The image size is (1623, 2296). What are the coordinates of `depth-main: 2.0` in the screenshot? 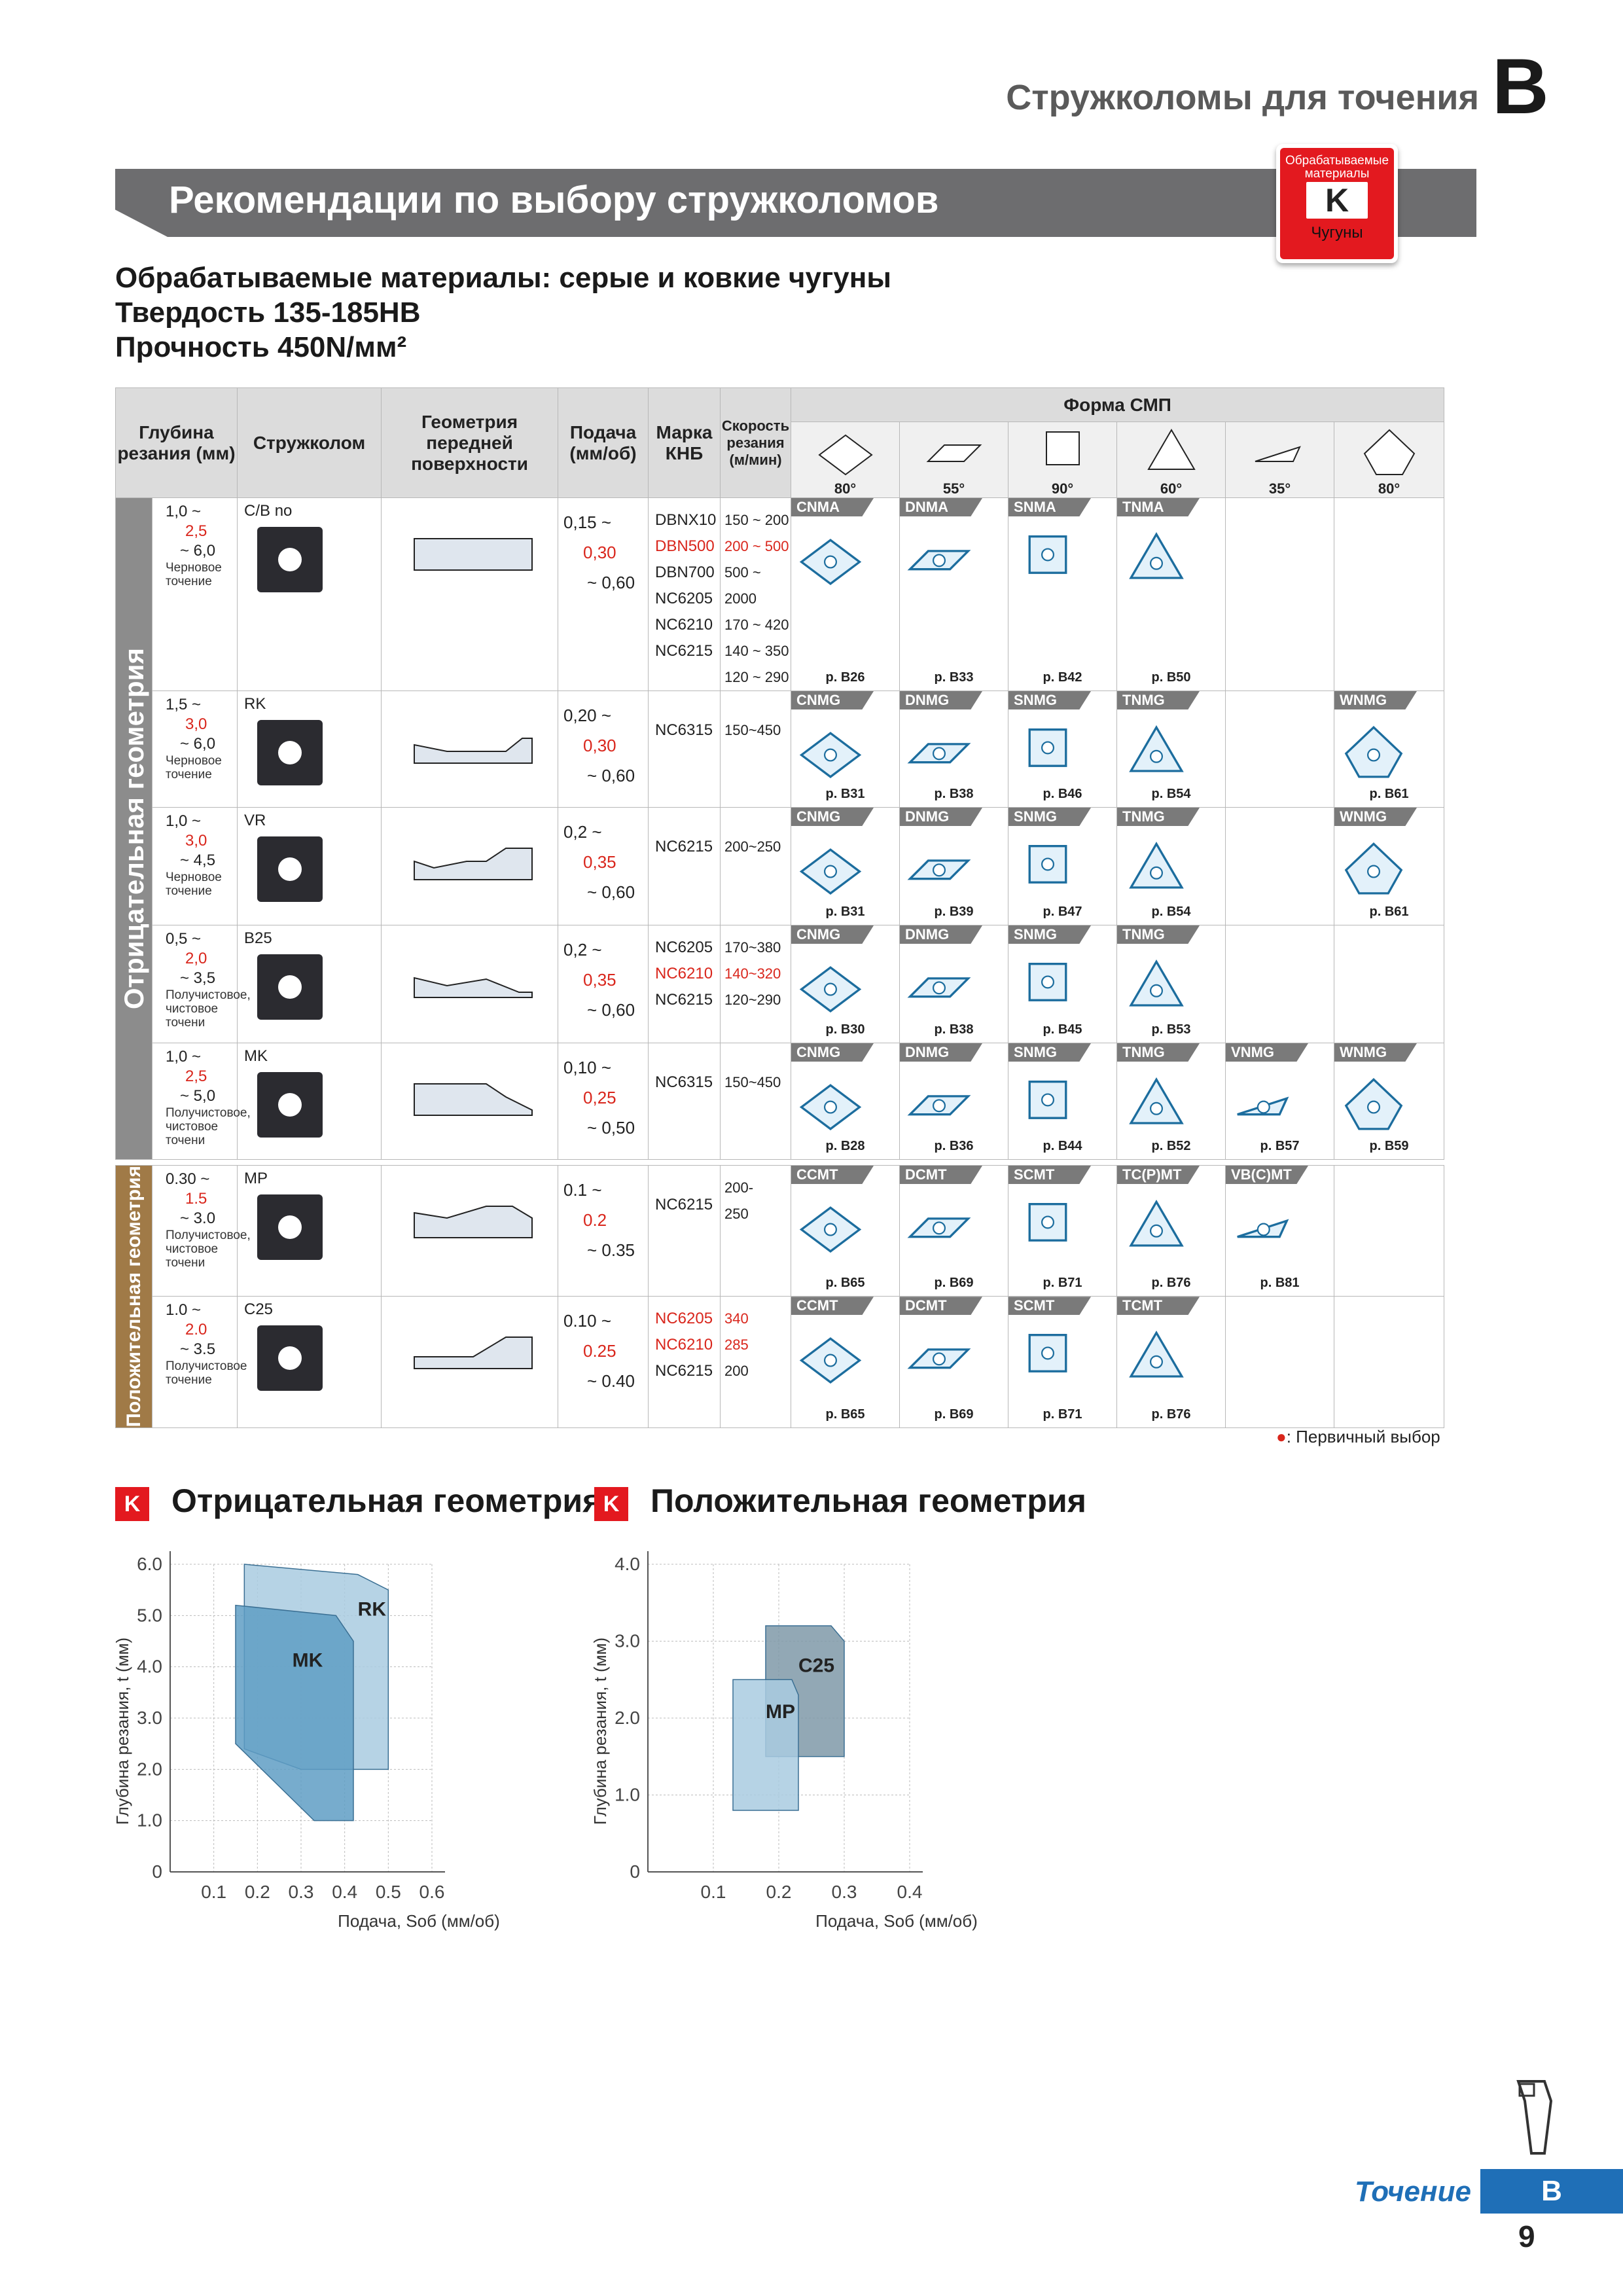 It's located at (196, 1330).